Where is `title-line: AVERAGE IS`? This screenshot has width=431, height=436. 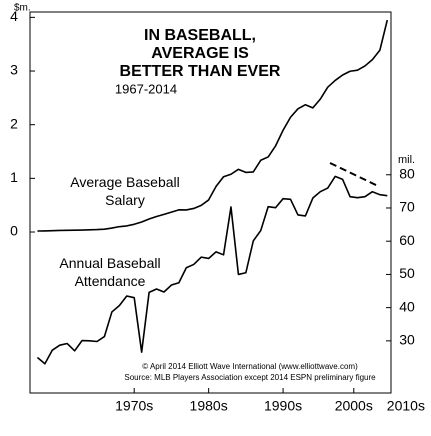
title-line: AVERAGE IS is located at coordinates (200, 53).